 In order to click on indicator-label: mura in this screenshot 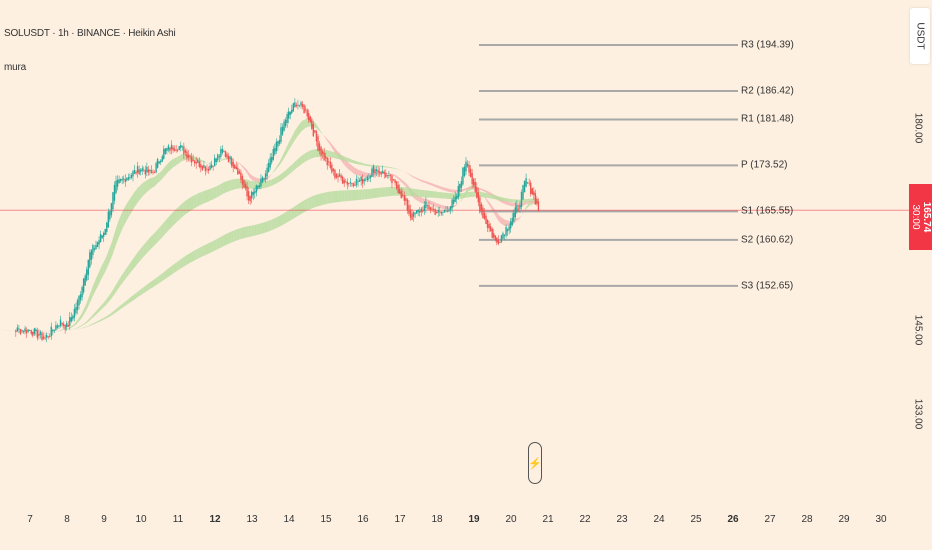, I will do `click(15, 67)`.